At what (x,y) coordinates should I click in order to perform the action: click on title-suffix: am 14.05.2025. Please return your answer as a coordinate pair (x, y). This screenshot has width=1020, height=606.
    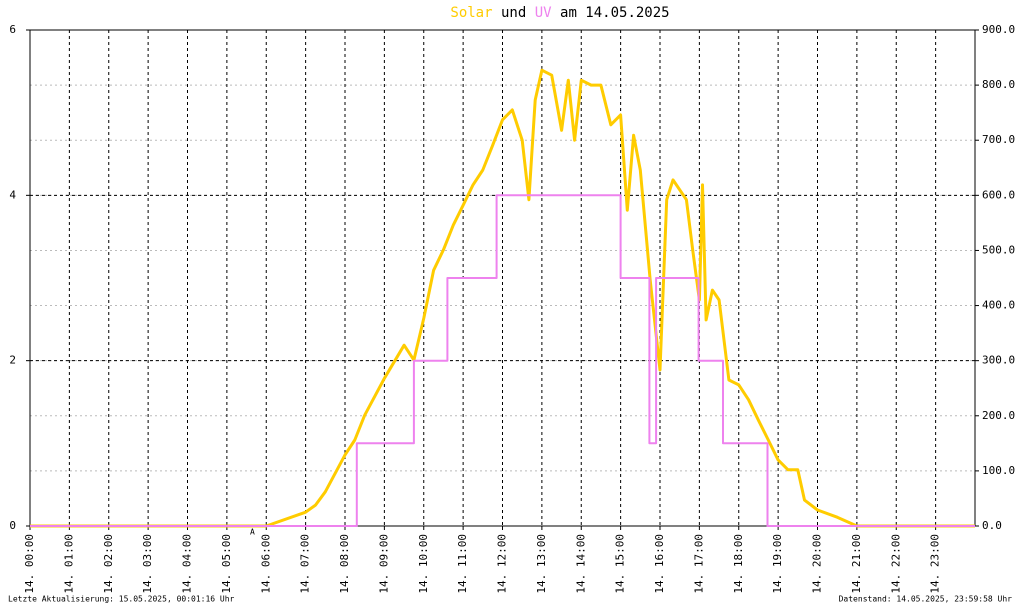
    Looking at the image, I should click on (615, 13).